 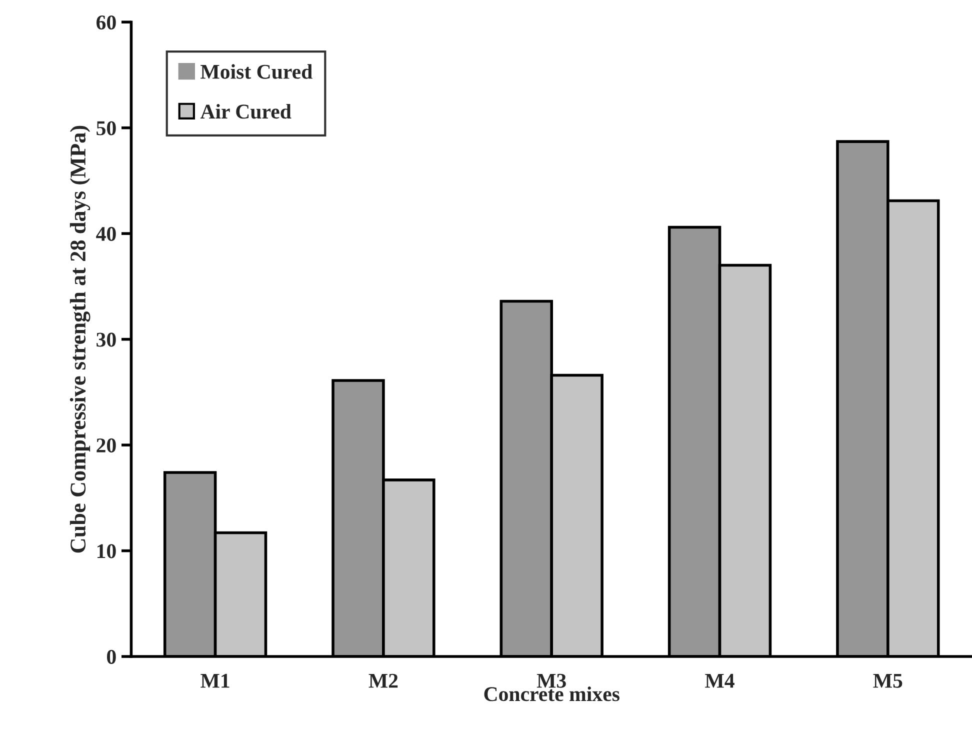 What do you see at coordinates (106, 128) in the screenshot?
I see `y-tick-label: 50` at bounding box center [106, 128].